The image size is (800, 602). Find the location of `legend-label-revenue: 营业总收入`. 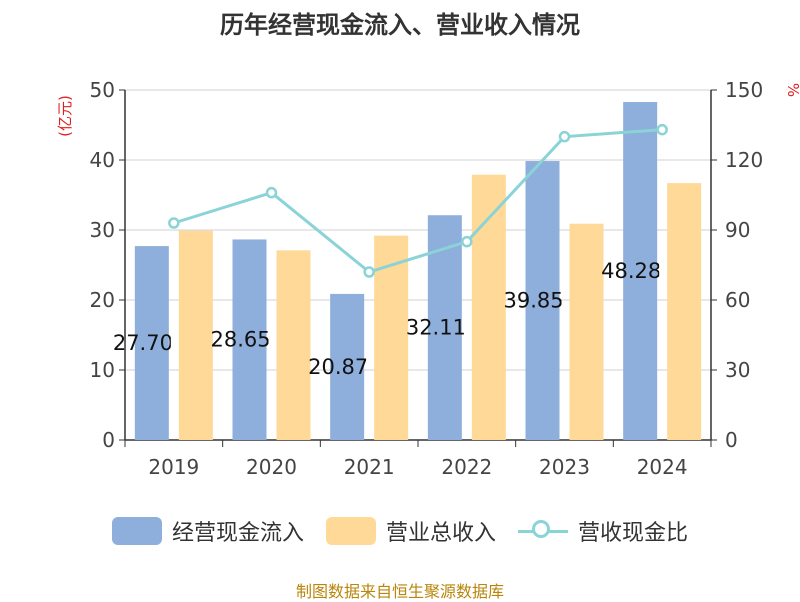

legend-label-revenue: 营业总收入 is located at coordinates (440, 533).